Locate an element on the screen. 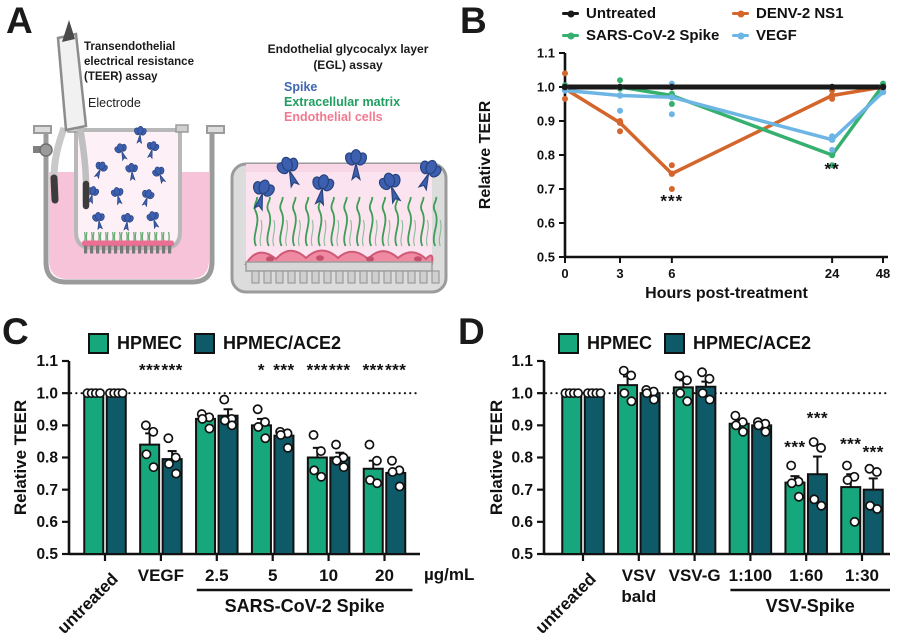 The width and height of the screenshot is (900, 641). legend-item-vegf: VEGF is located at coordinates (788, 35).